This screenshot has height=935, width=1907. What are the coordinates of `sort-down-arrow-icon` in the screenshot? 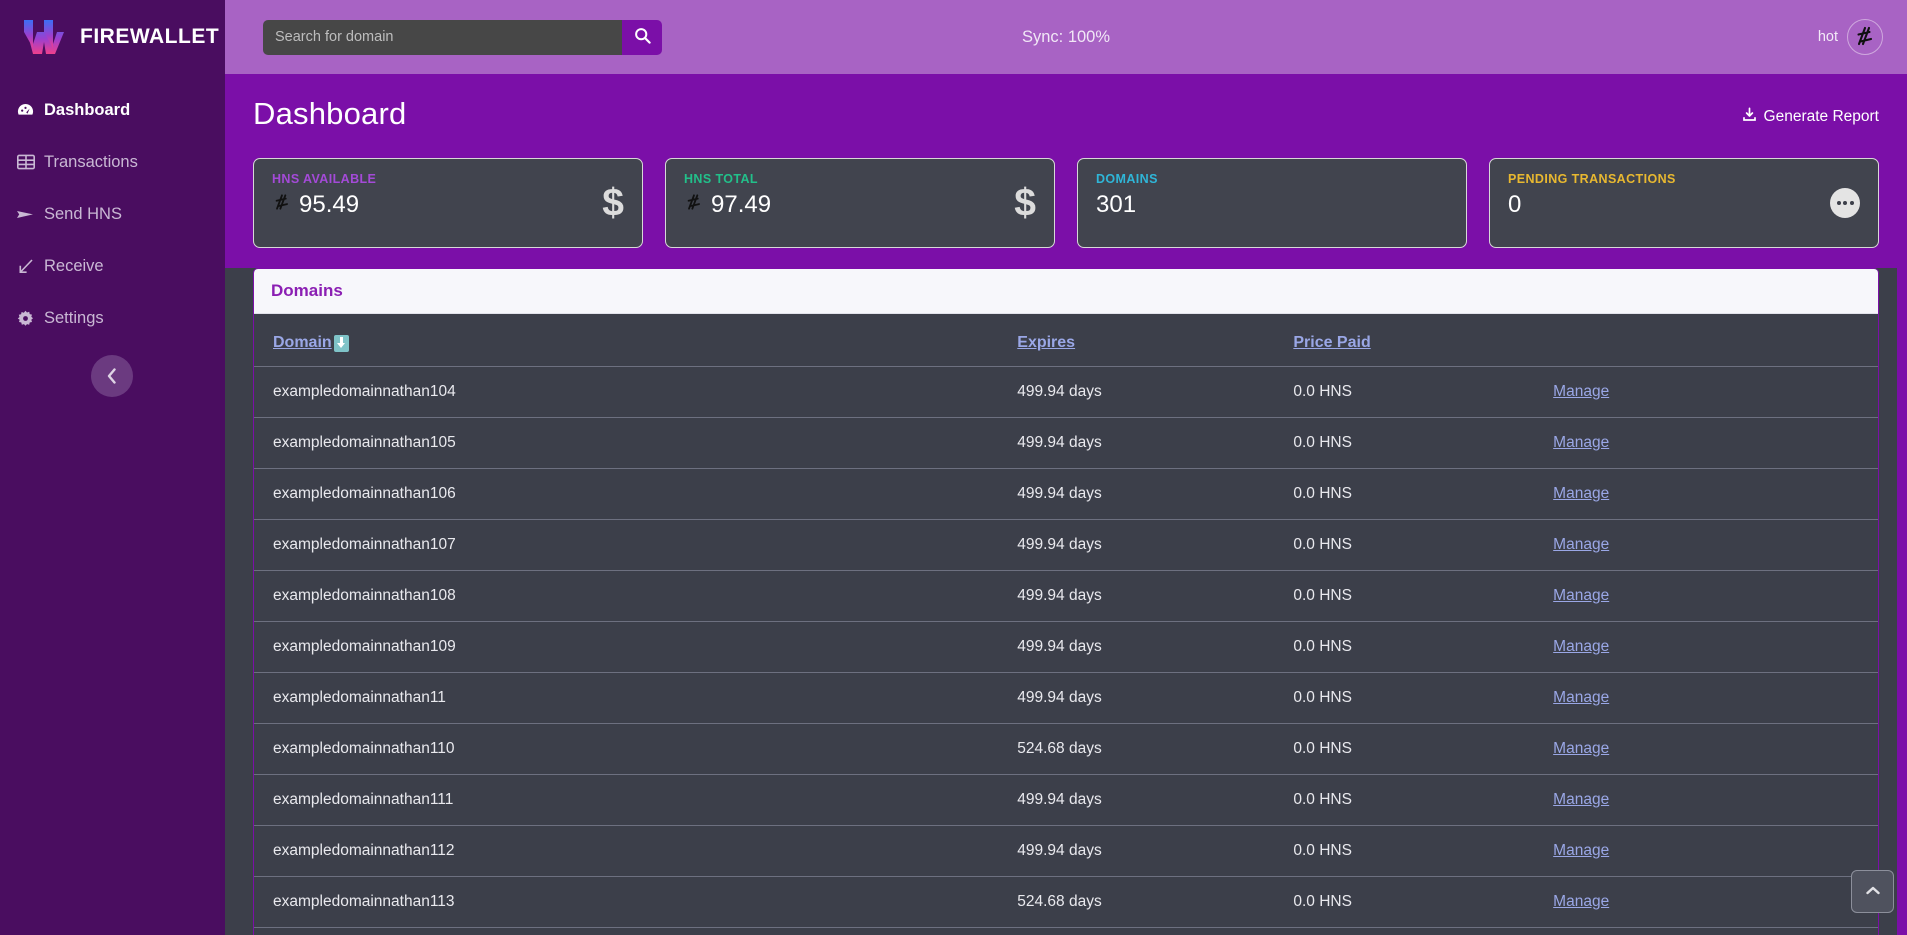 It's located at (341, 343).